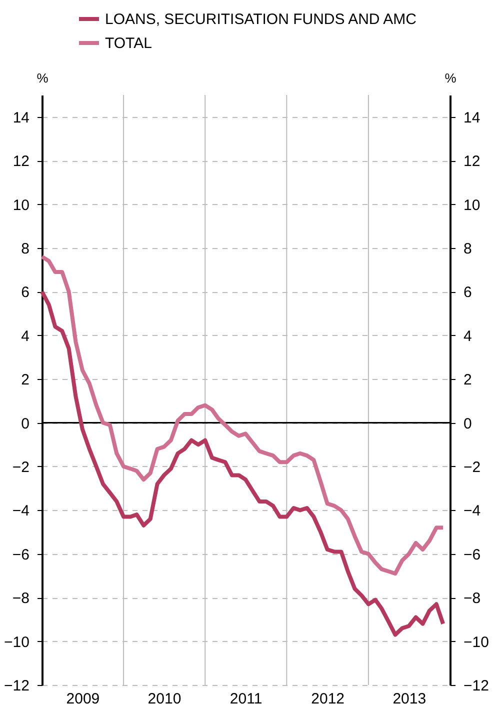 The height and width of the screenshot is (722, 497). Describe the element at coordinates (21, 511) in the screenshot. I see `y-tick-label: −4` at that location.